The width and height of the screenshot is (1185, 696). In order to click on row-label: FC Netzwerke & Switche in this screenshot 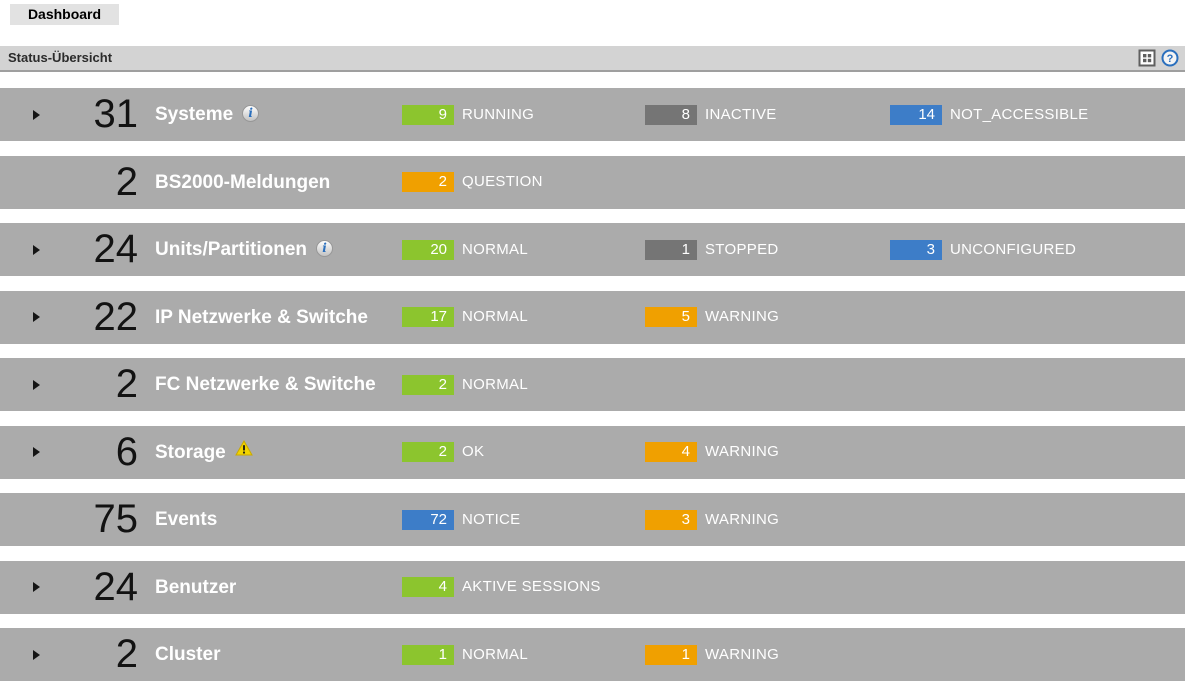, I will do `click(265, 384)`.